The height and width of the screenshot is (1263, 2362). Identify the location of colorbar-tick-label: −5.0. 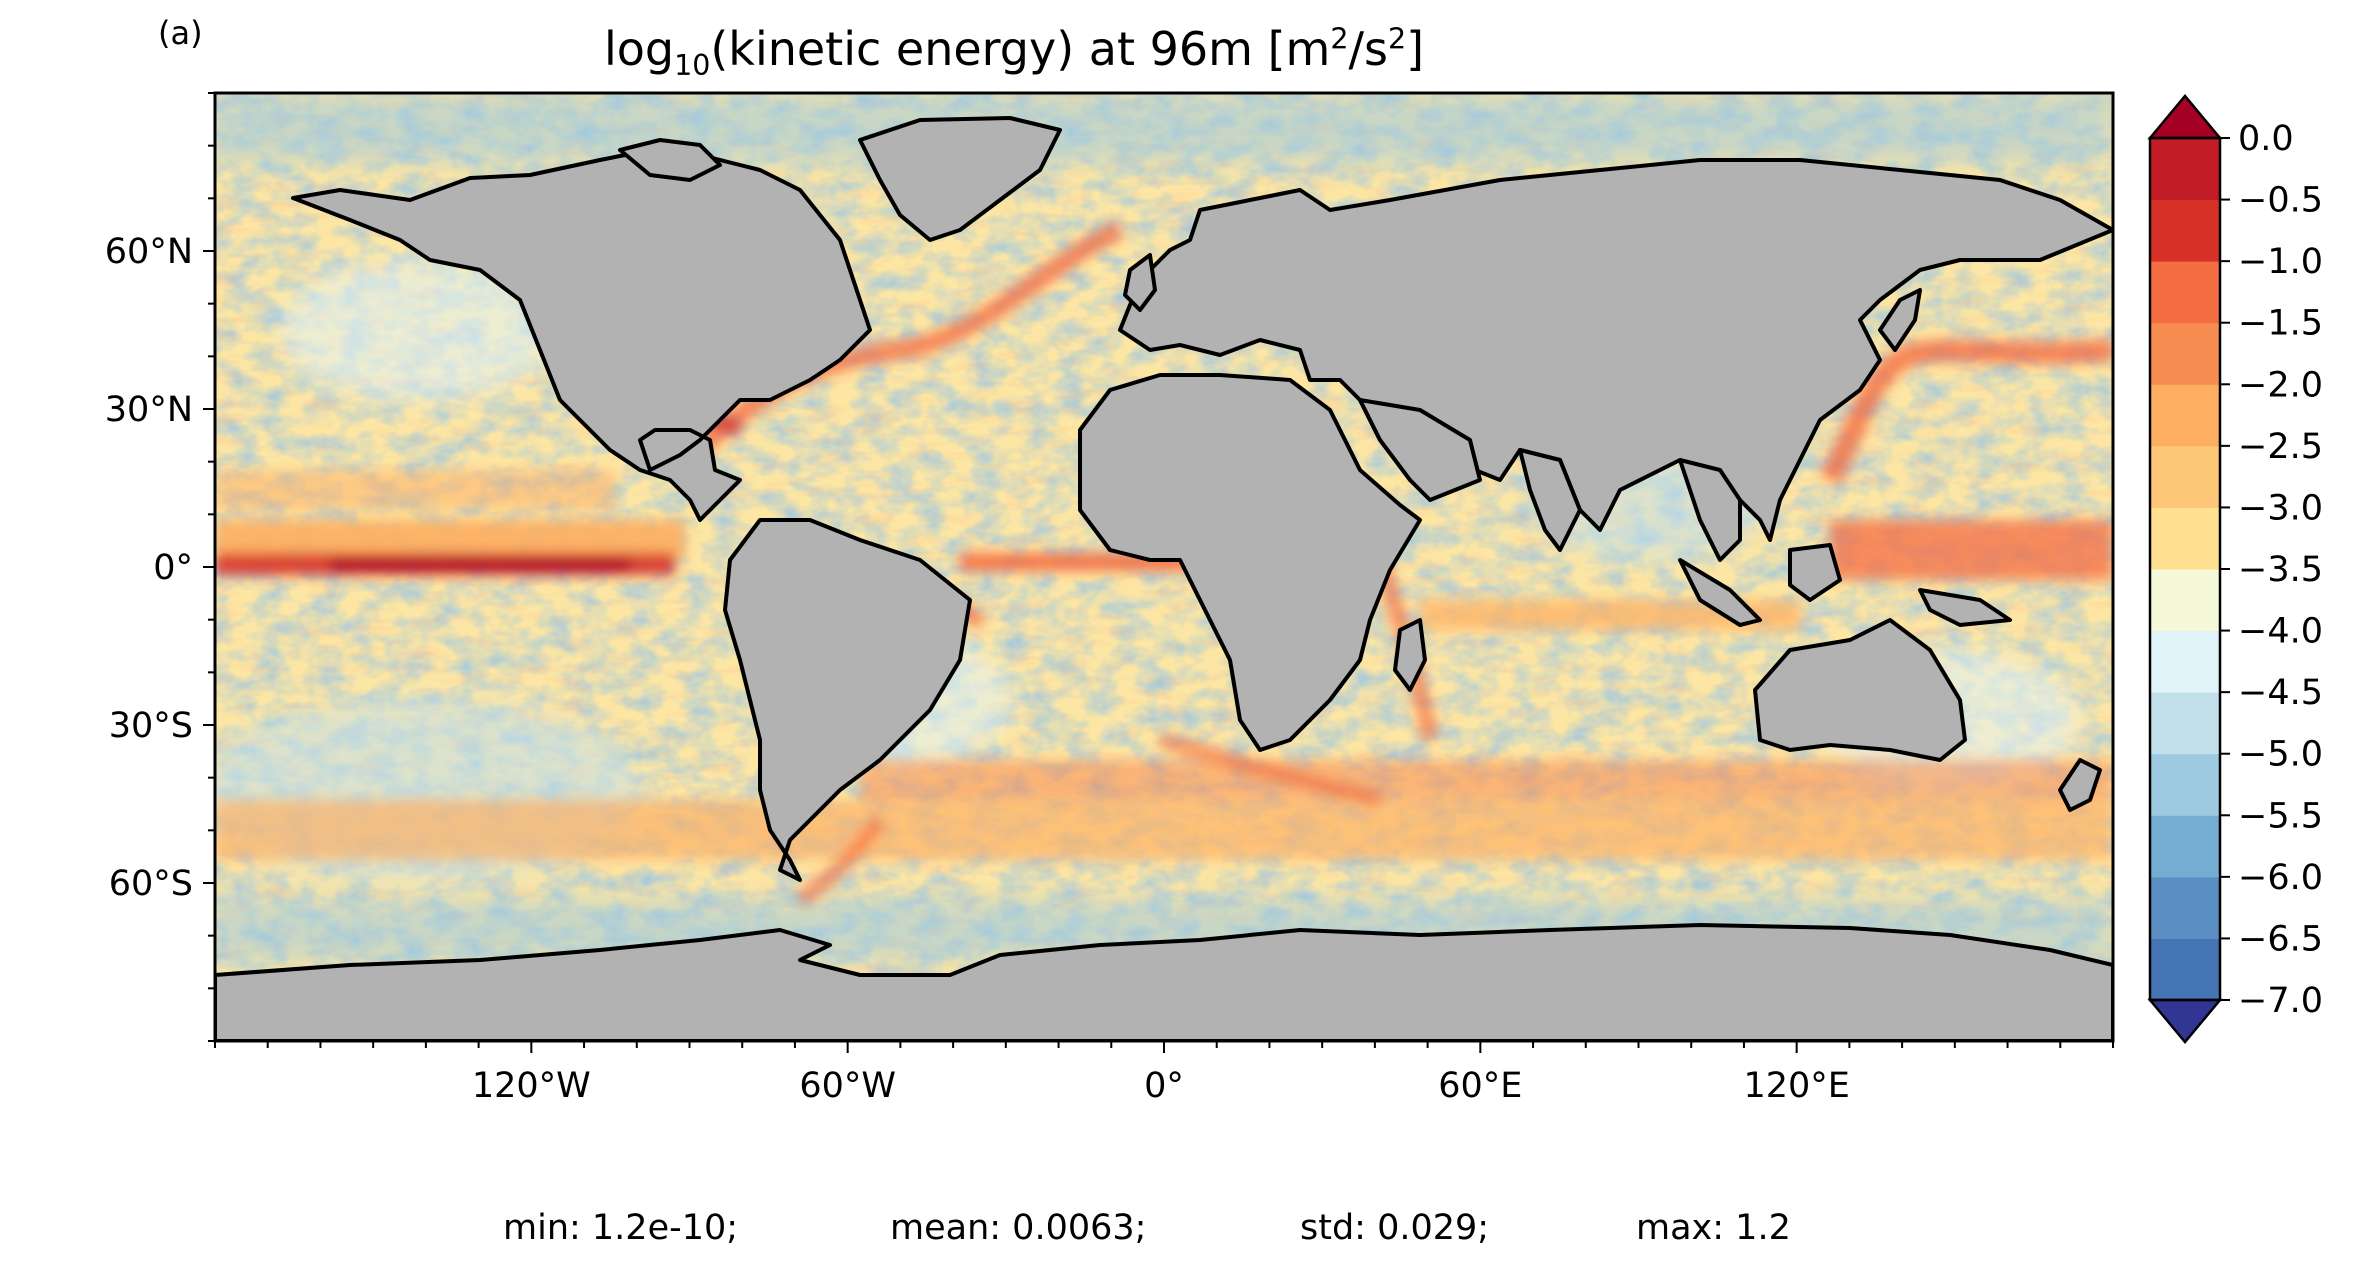
(2280, 755).